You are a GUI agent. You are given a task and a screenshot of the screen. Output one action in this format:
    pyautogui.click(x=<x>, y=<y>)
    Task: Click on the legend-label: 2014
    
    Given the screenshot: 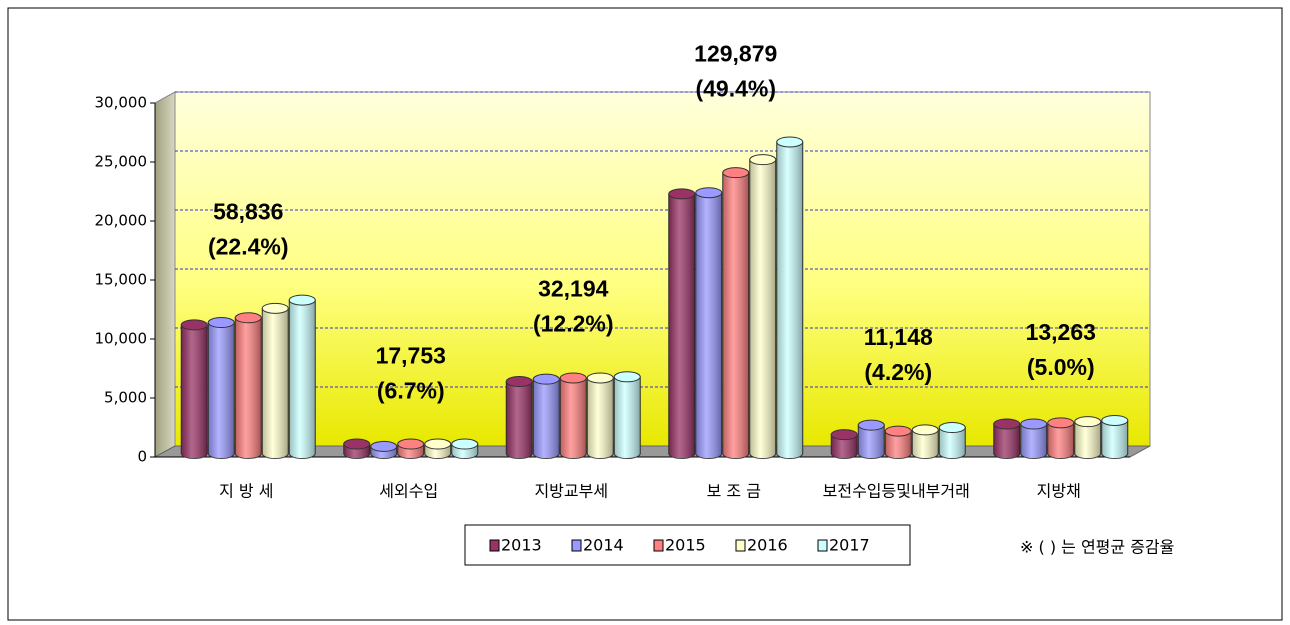 What is the action you would take?
    pyautogui.click(x=603, y=545)
    